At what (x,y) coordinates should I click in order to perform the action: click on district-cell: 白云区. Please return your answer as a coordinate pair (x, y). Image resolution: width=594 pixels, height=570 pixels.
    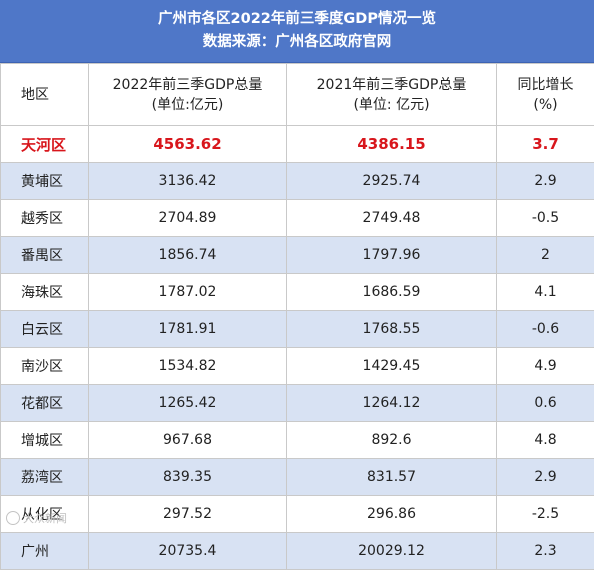
    Looking at the image, I should click on (45, 329).